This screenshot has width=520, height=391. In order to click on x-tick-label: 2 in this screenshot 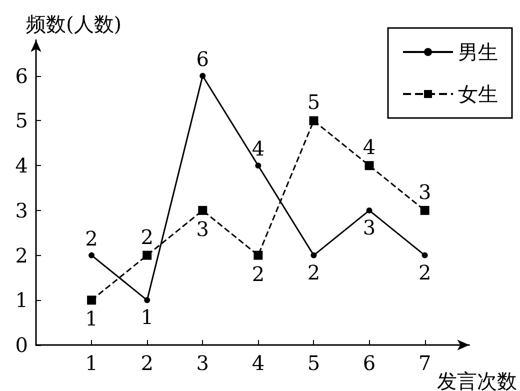, I will do `click(147, 363)`.